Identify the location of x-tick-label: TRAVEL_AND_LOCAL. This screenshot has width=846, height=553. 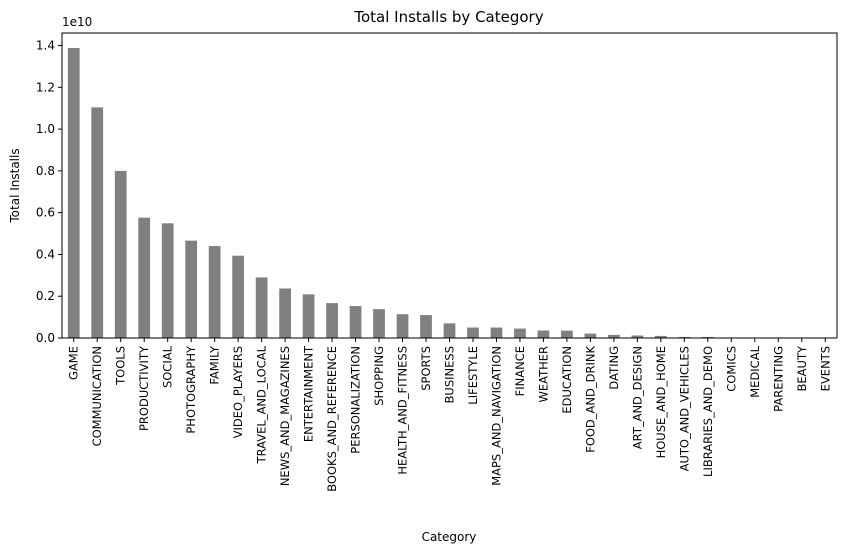
(262, 404).